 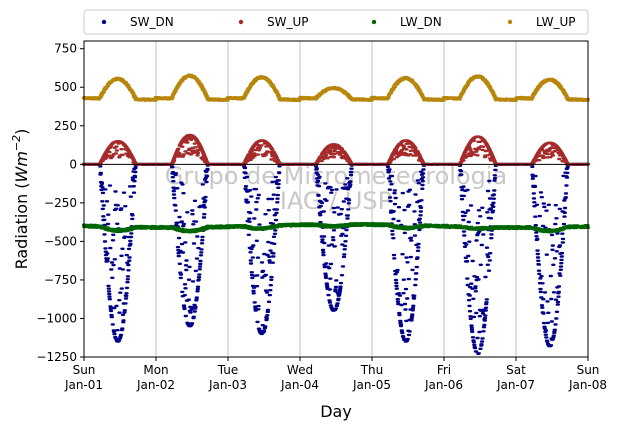 I want to click on legend-marker-sw-up, so click(x=241, y=22).